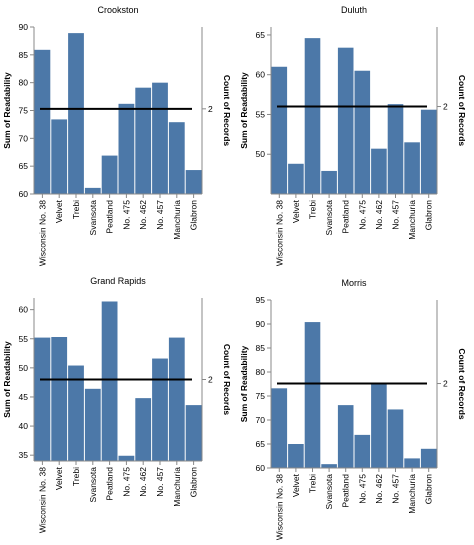  What do you see at coordinates (279, 507) in the screenshot?
I see `x-tick-label: Wisconsin No. 38` at bounding box center [279, 507].